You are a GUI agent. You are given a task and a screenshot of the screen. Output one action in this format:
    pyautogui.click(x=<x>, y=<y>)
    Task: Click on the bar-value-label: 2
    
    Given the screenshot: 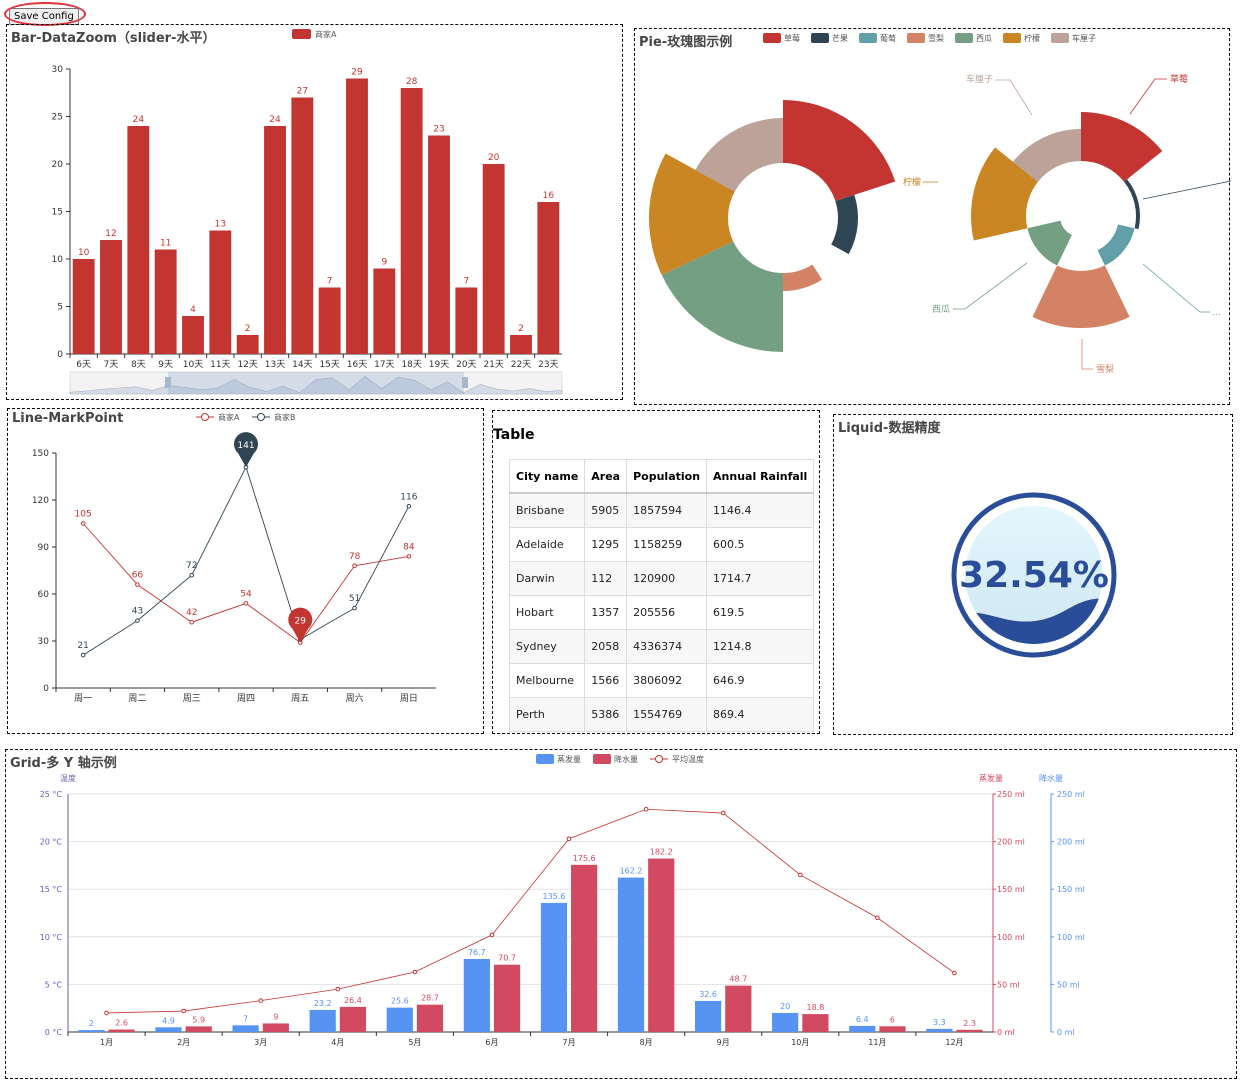 What is the action you would take?
    pyautogui.click(x=248, y=329)
    